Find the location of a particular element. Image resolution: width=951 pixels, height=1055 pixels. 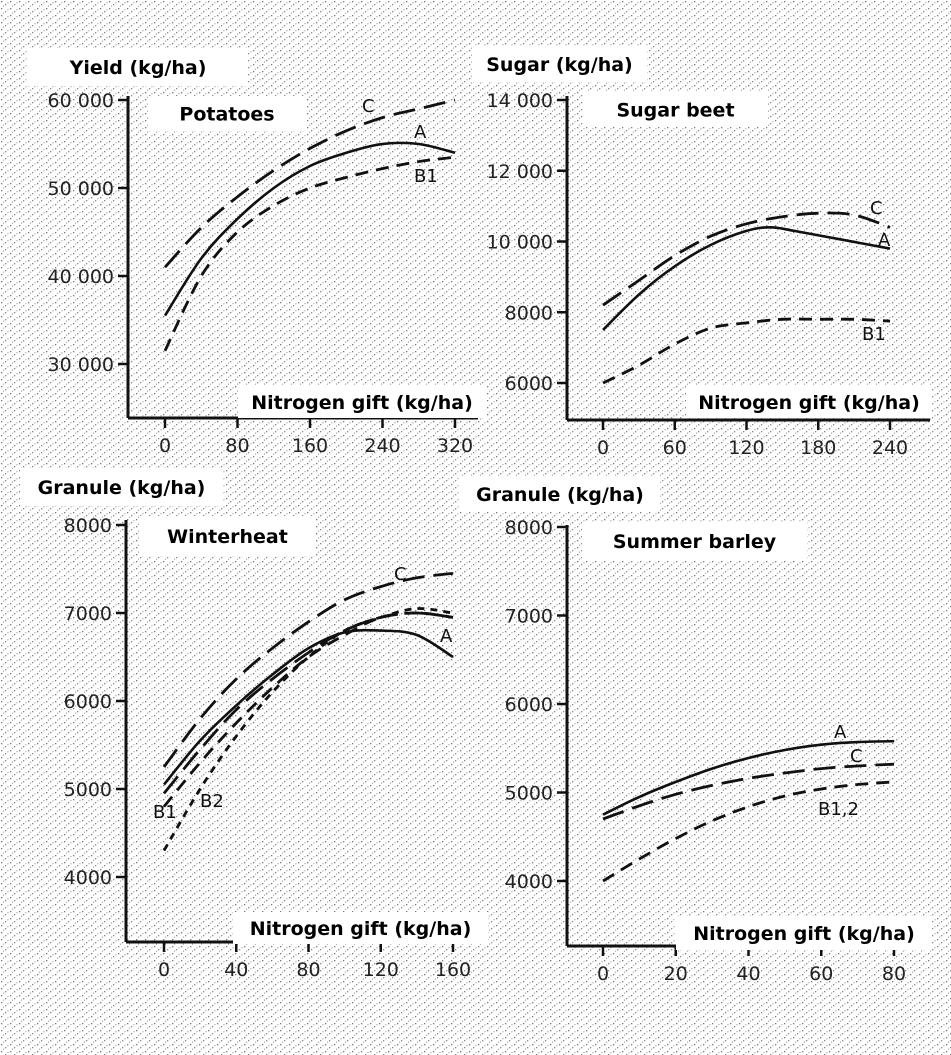

chart-title: Winterheat is located at coordinates (227, 537).